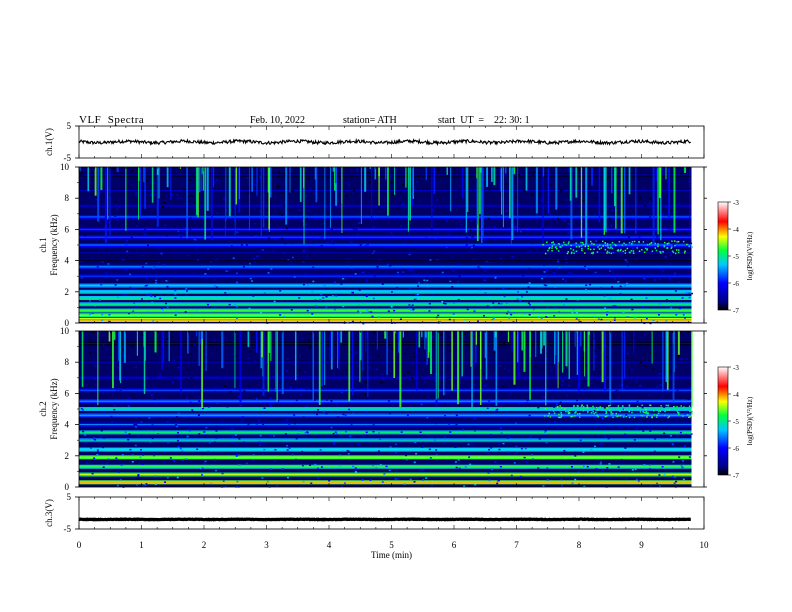 Image resolution: width=792 pixels, height=612 pixels. I want to click on xtick-label: 10, so click(705, 545).